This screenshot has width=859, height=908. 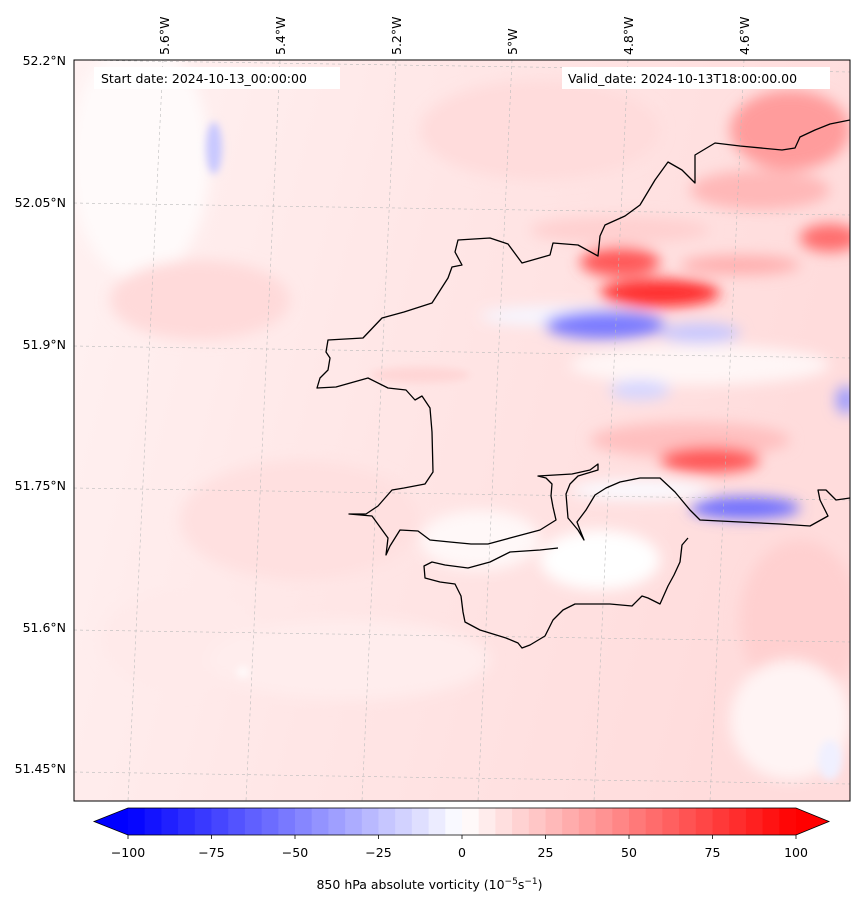 What do you see at coordinates (128, 852) in the screenshot?
I see `colorbar-tick-label: −100` at bounding box center [128, 852].